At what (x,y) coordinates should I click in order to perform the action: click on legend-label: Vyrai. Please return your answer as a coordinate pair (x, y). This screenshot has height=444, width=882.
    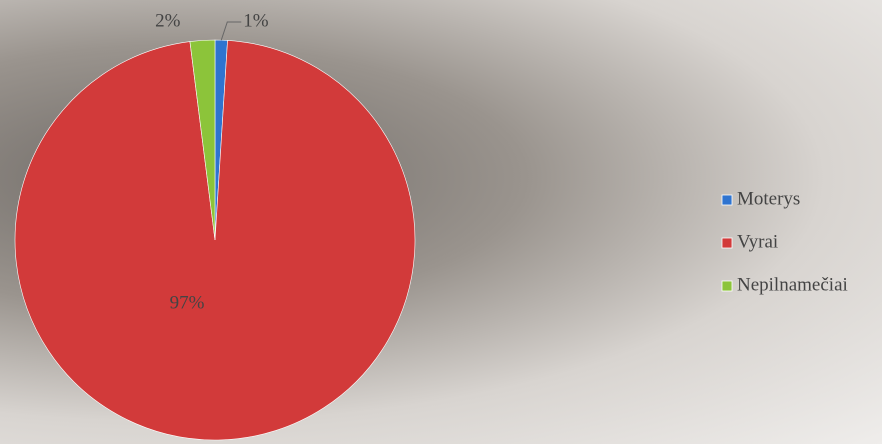
    Looking at the image, I should click on (757, 241).